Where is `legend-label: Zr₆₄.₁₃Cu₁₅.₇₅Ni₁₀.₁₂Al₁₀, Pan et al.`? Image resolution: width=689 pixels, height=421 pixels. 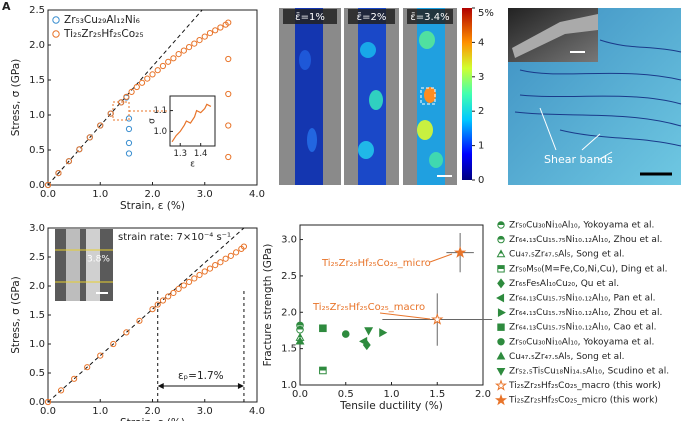 legend-label: Zr₆₄.₁₃Cu₁₅.₇₅Ni₁₀.₁₂Al₁₀, Pan et al. is located at coordinates (582, 299).